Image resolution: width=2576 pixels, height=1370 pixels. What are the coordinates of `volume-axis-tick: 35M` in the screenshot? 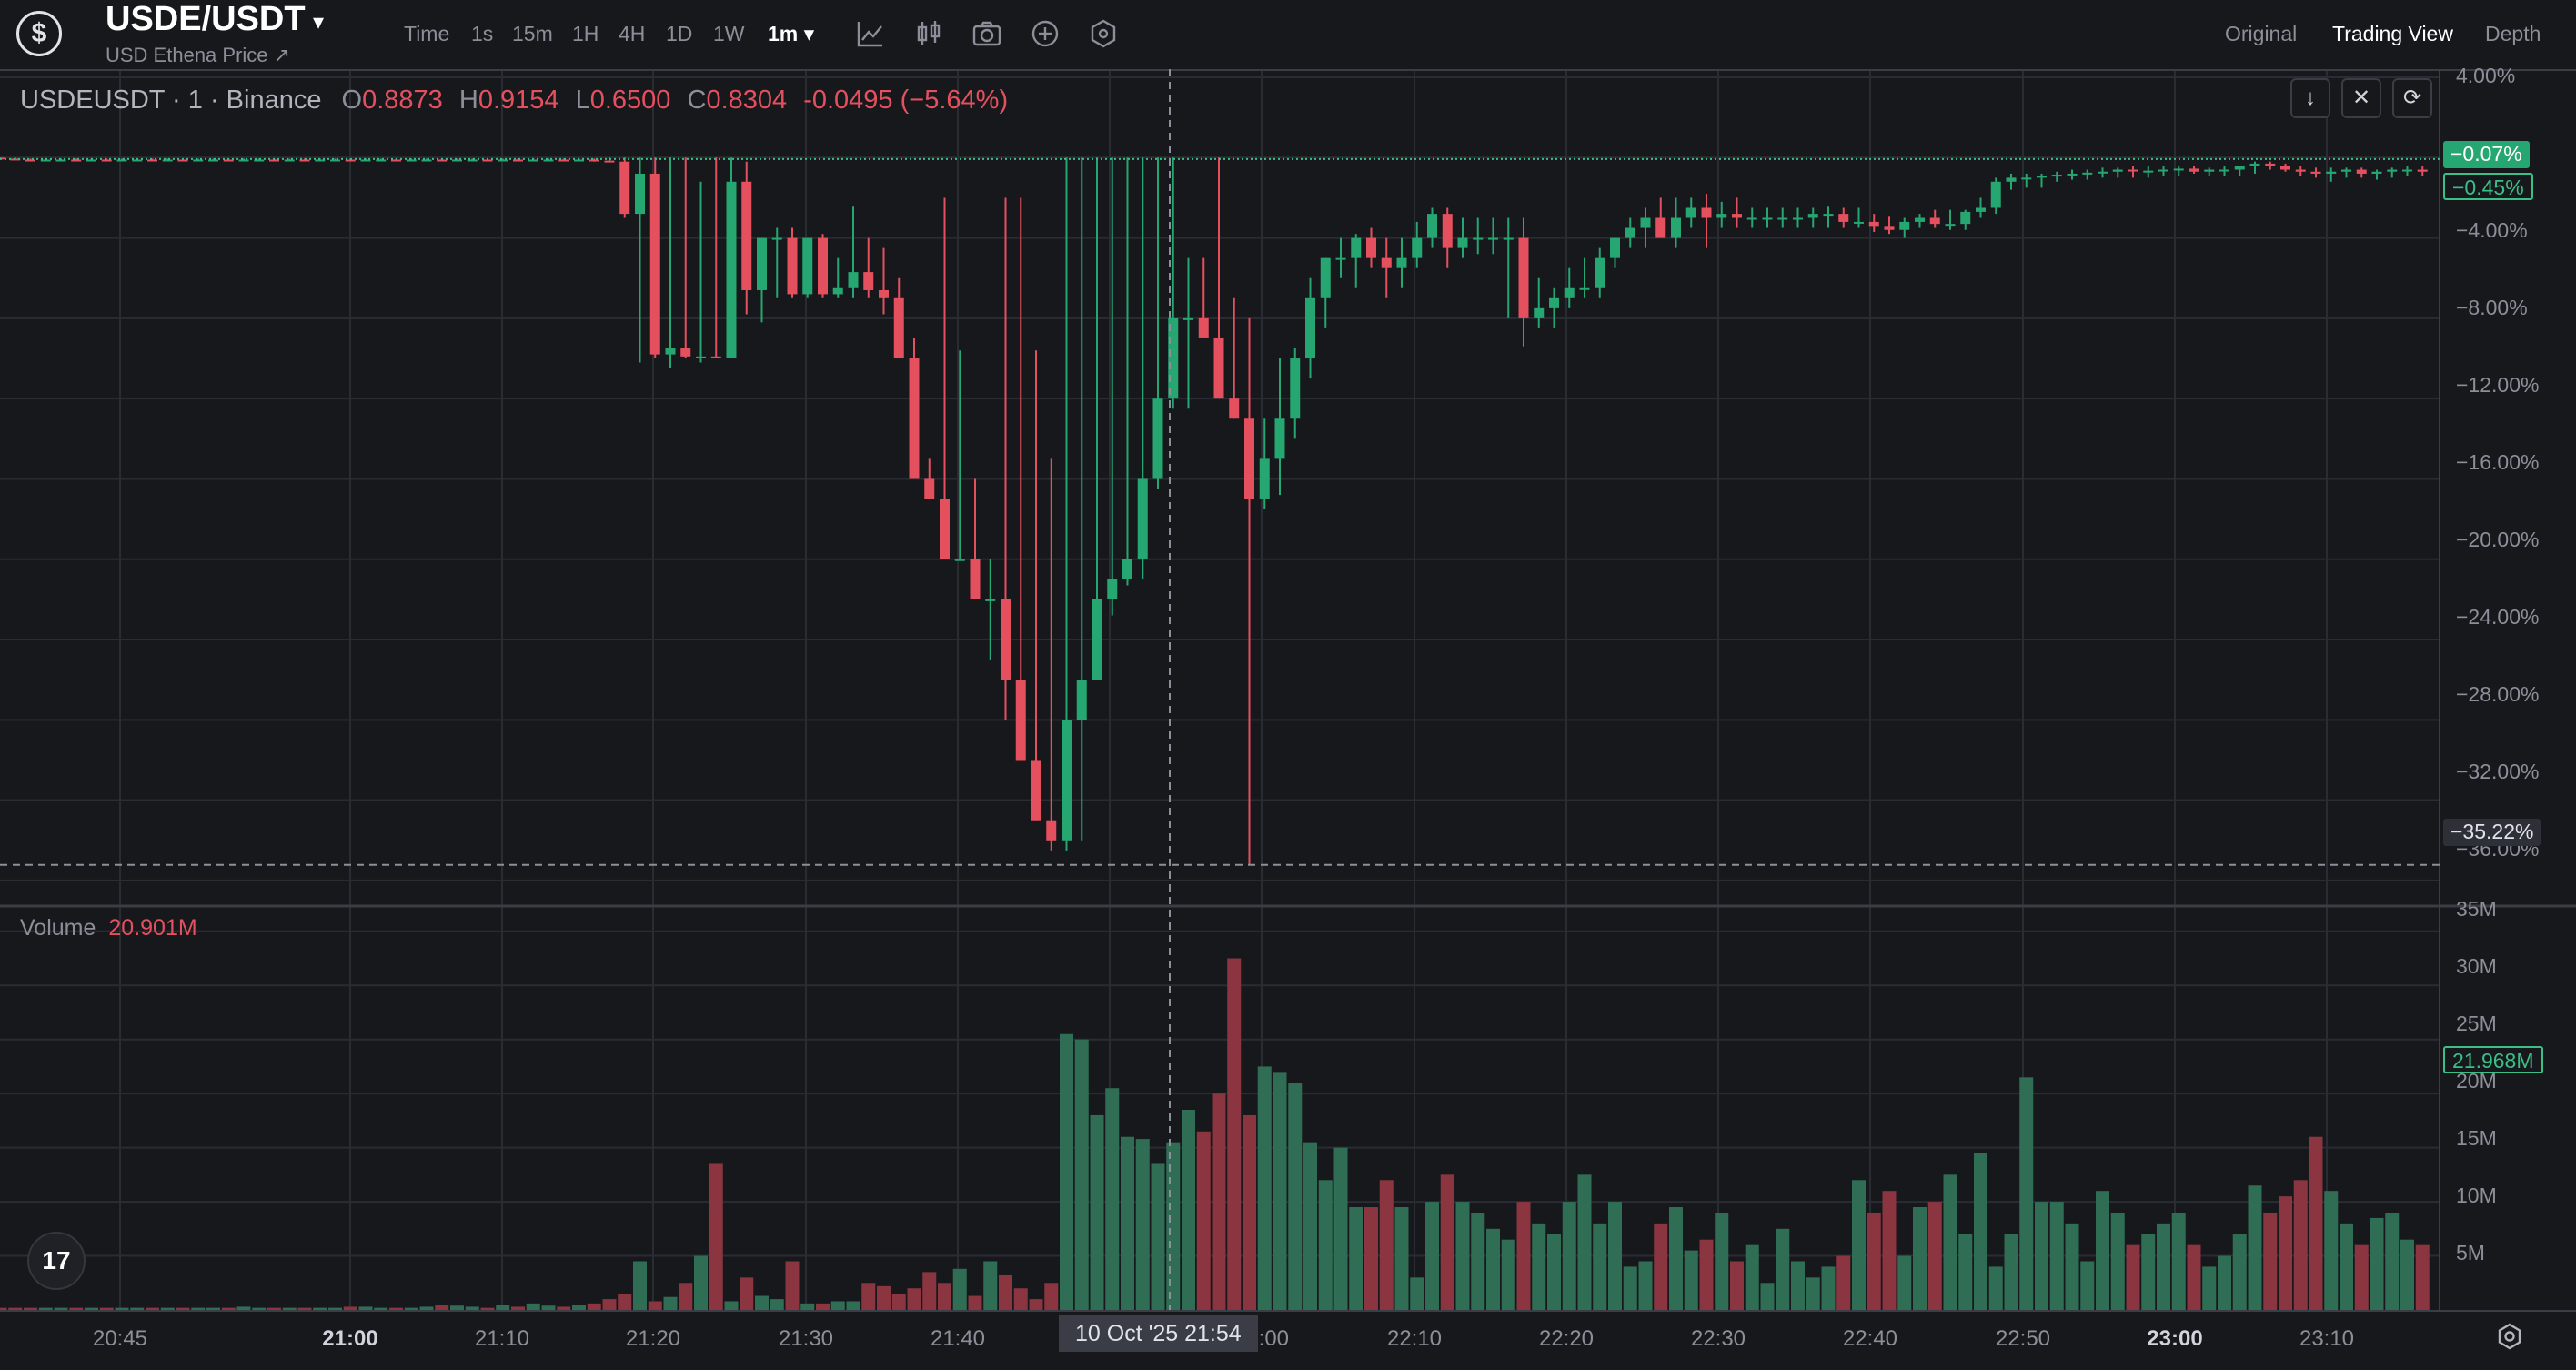 It's located at (2476, 909).